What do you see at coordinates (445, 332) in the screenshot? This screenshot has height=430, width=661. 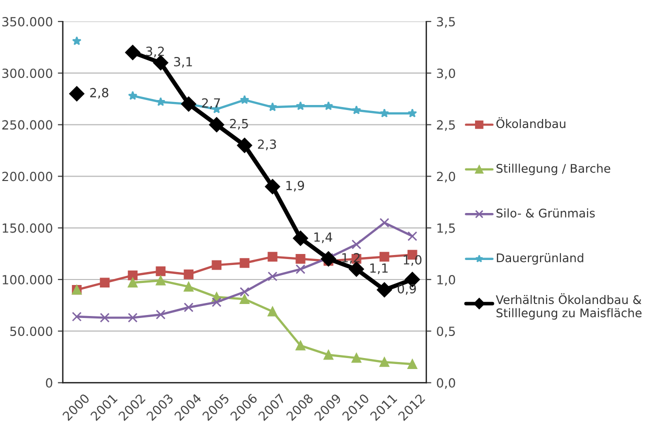 I see `y2-tick-label: 0,5` at bounding box center [445, 332].